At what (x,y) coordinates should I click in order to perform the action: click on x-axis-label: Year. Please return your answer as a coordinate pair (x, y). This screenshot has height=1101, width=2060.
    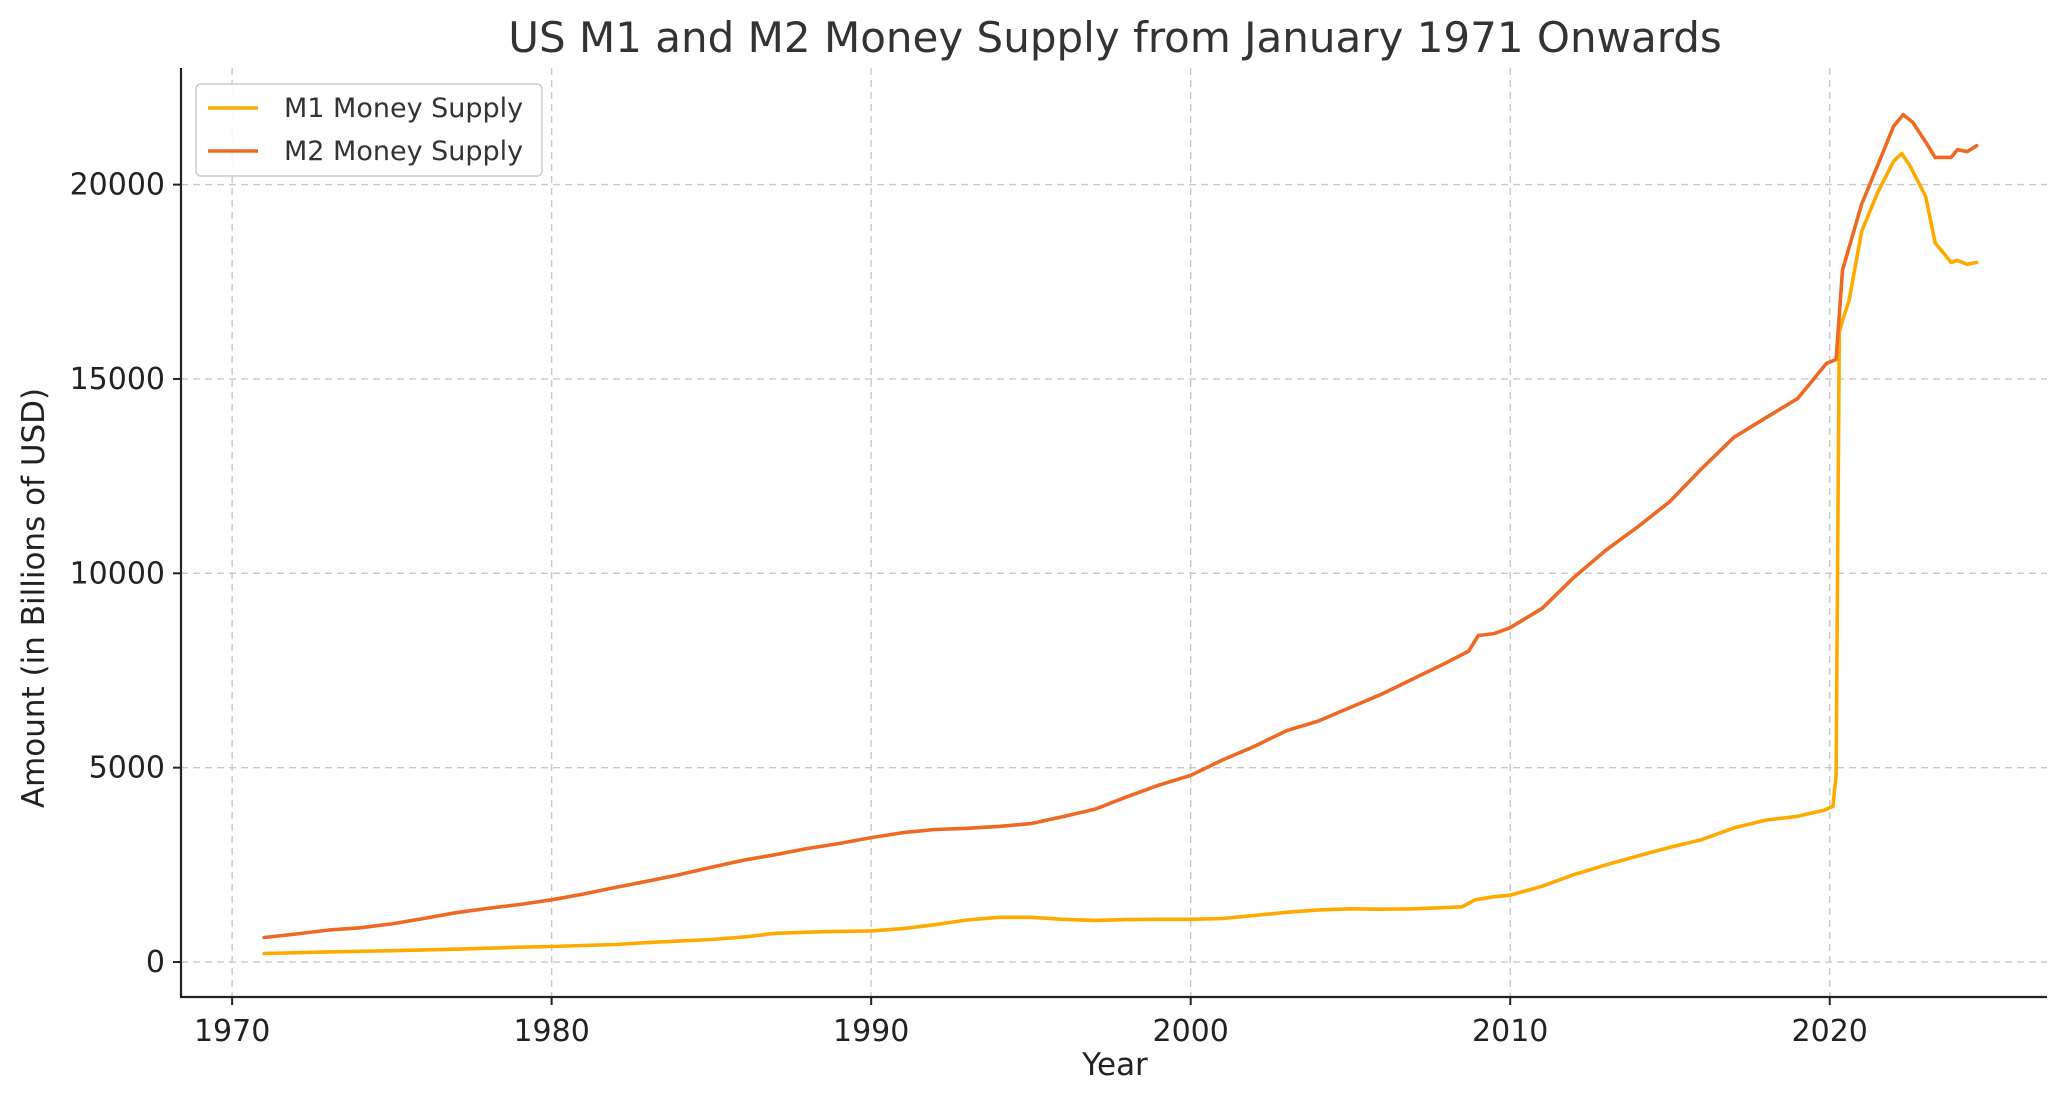
    Looking at the image, I should click on (1114, 1065).